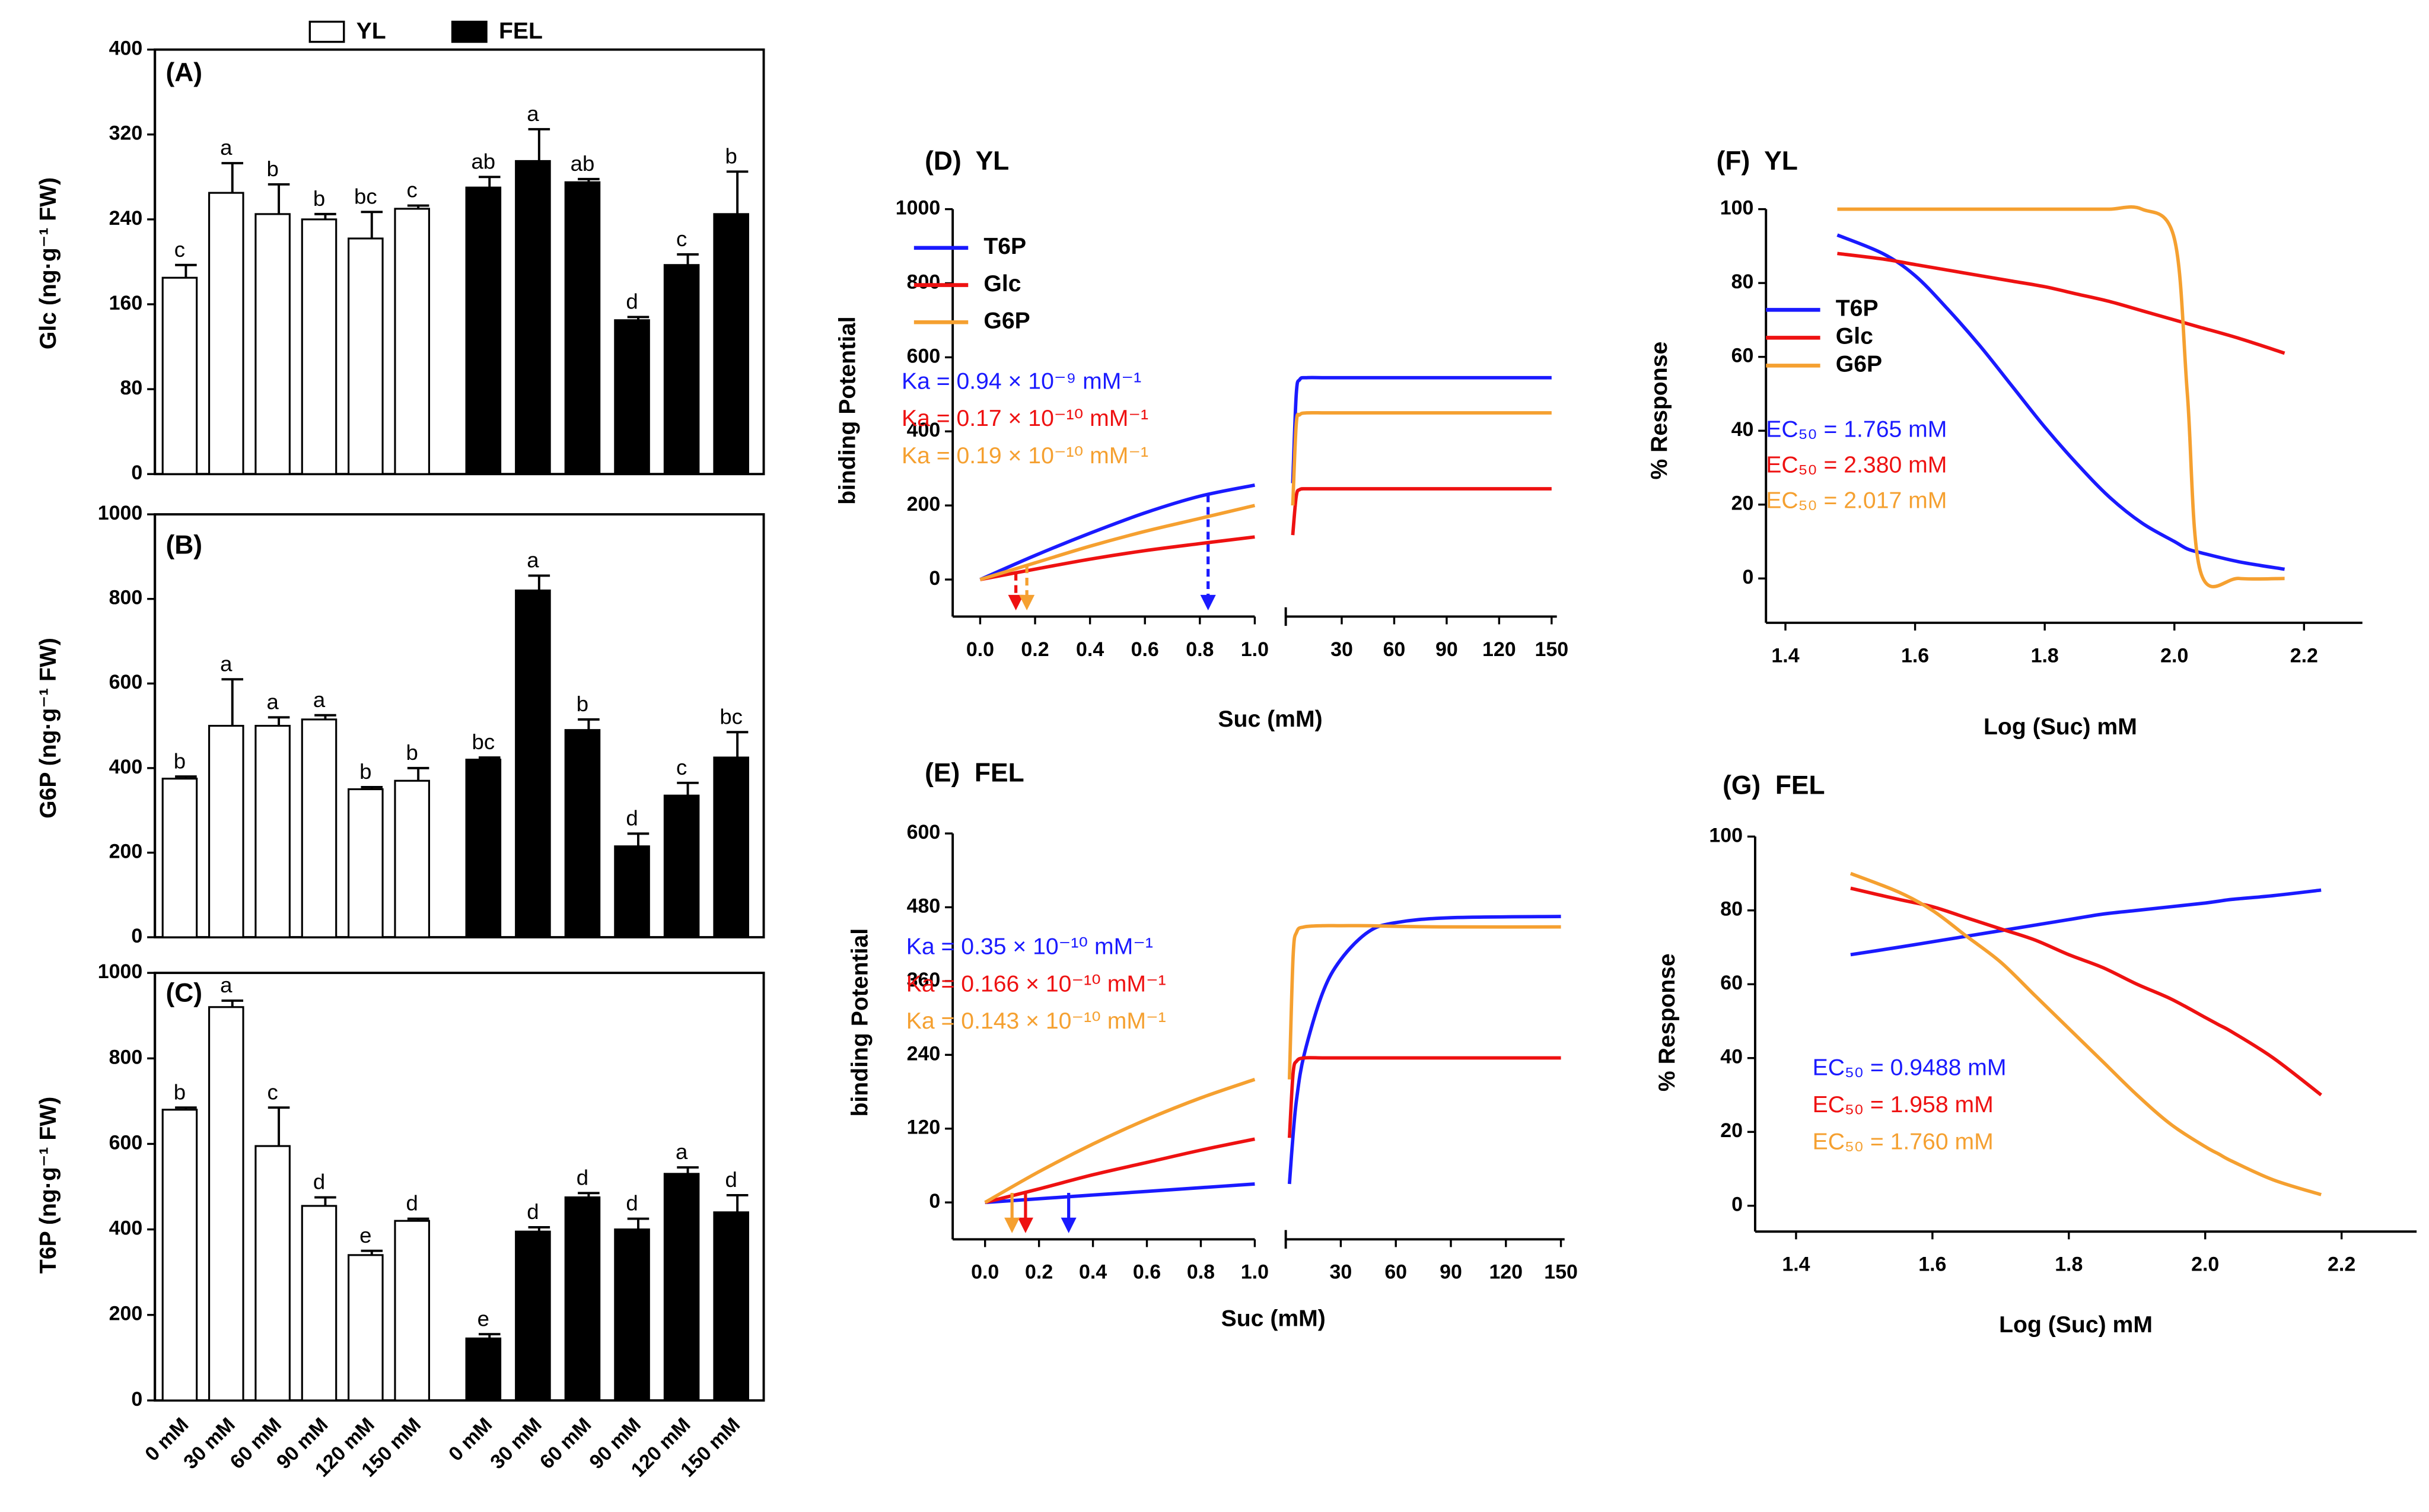 Image resolution: width=2429 pixels, height=1512 pixels. Describe the element at coordinates (1774, 785) in the screenshot. I see `panel-title: (G) FEL` at that location.